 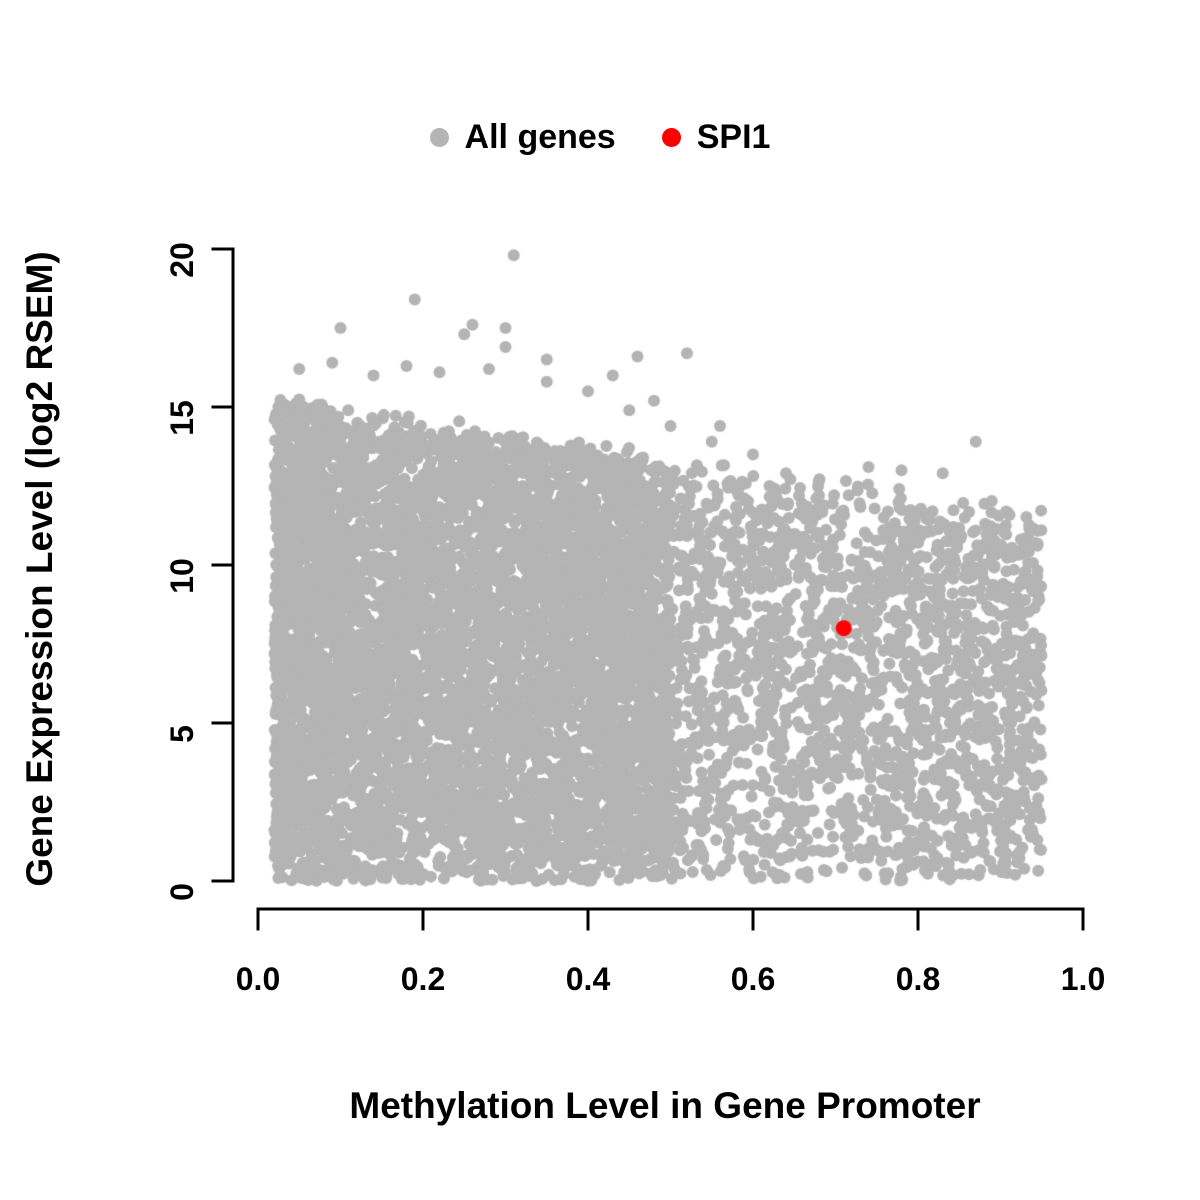 What do you see at coordinates (423, 979) in the screenshot?
I see `x-tick-label: 0.2` at bounding box center [423, 979].